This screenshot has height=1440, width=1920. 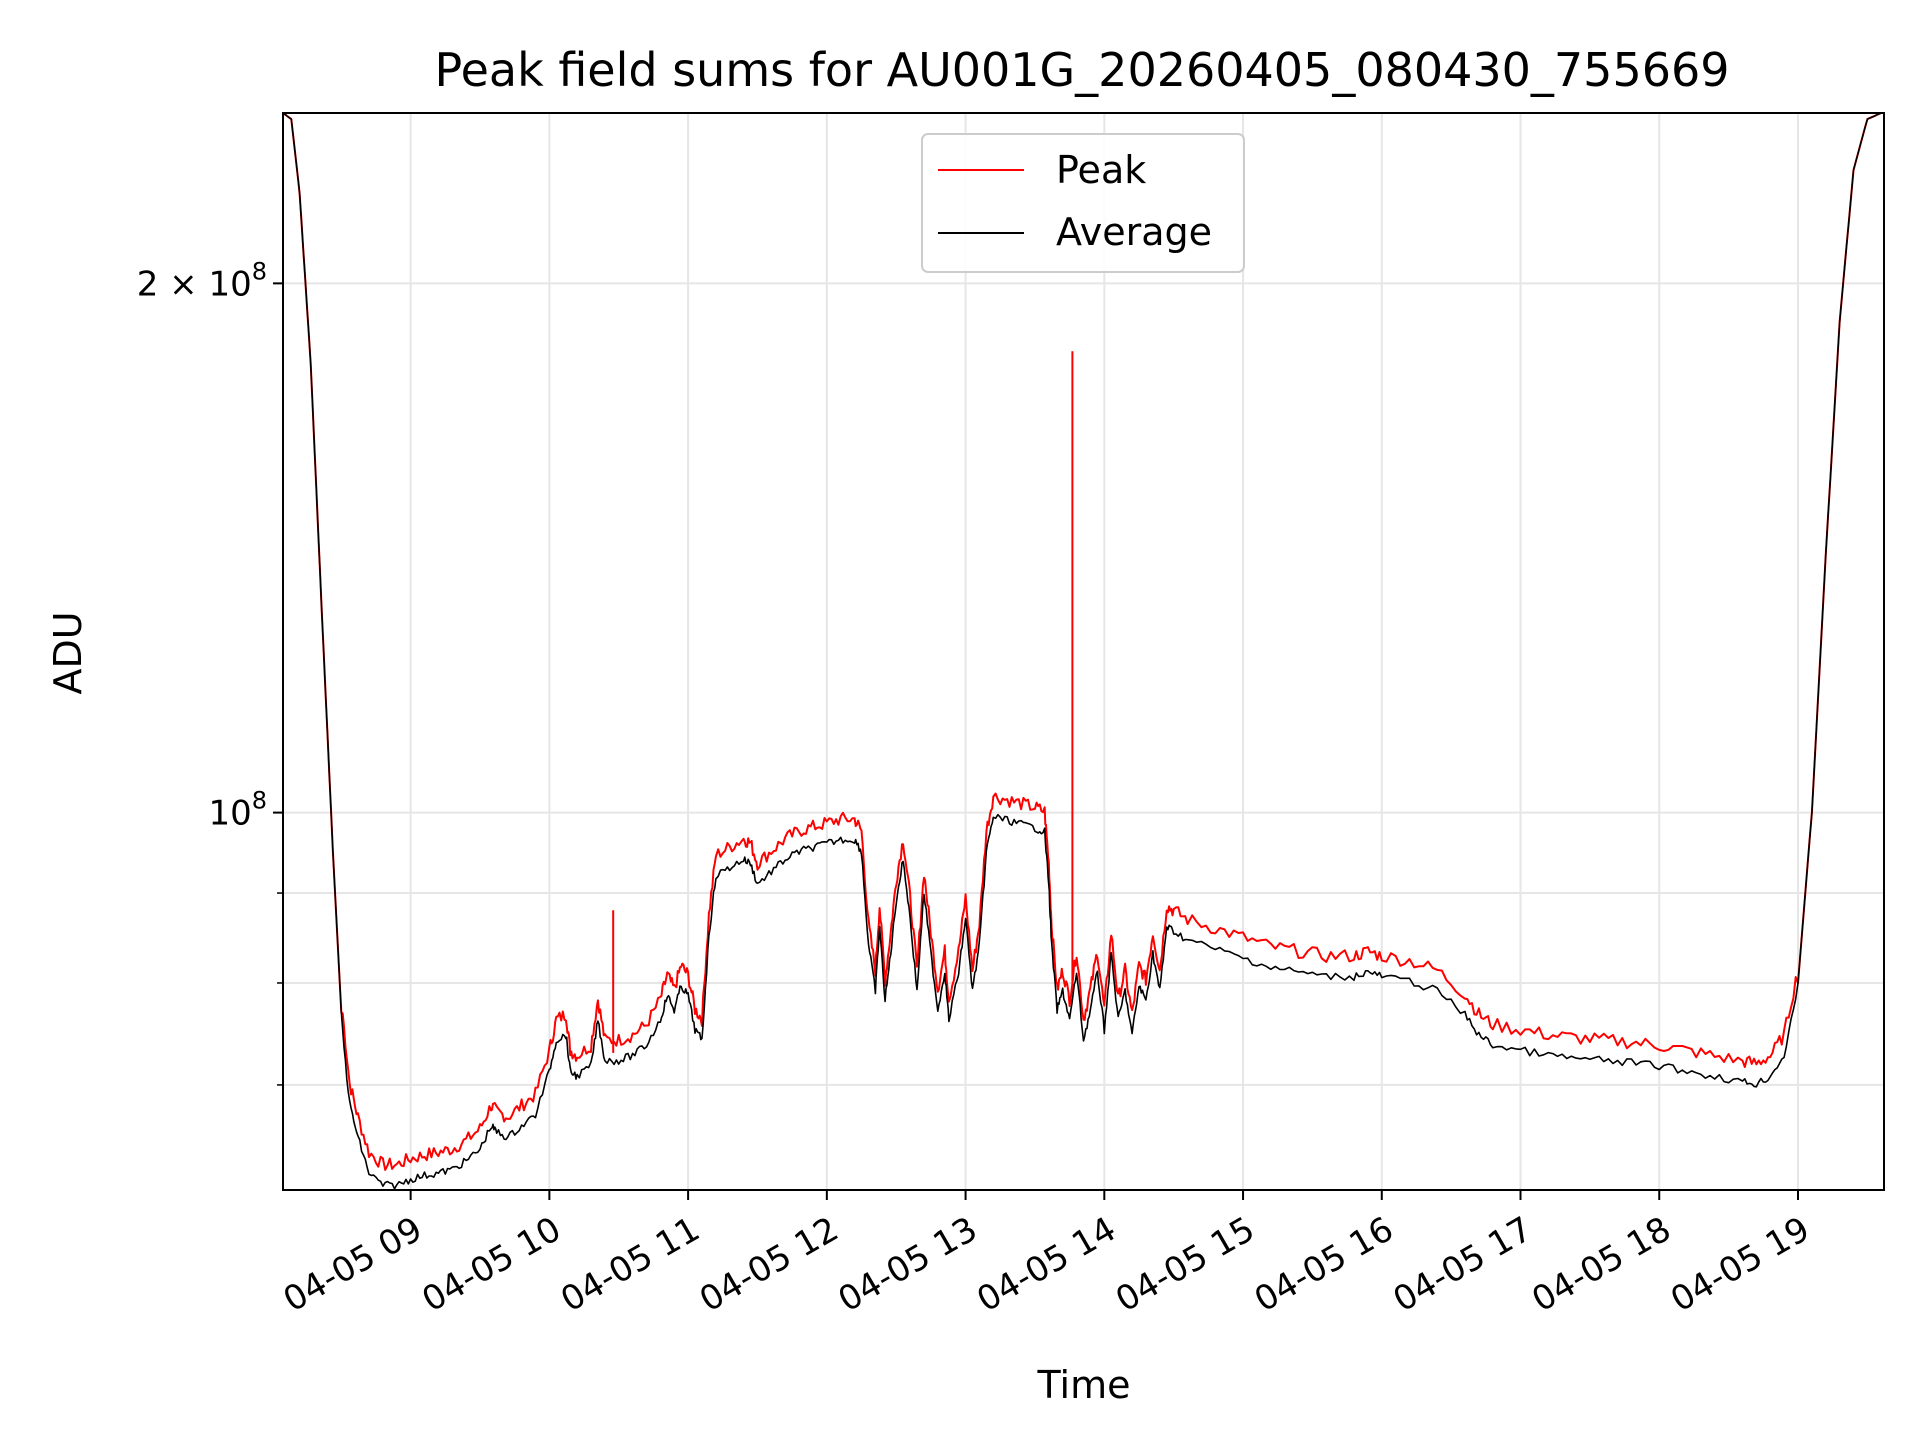 What do you see at coordinates (173, 284) in the screenshot?
I see `y-tick-mantissa: 2 ×` at bounding box center [173, 284].